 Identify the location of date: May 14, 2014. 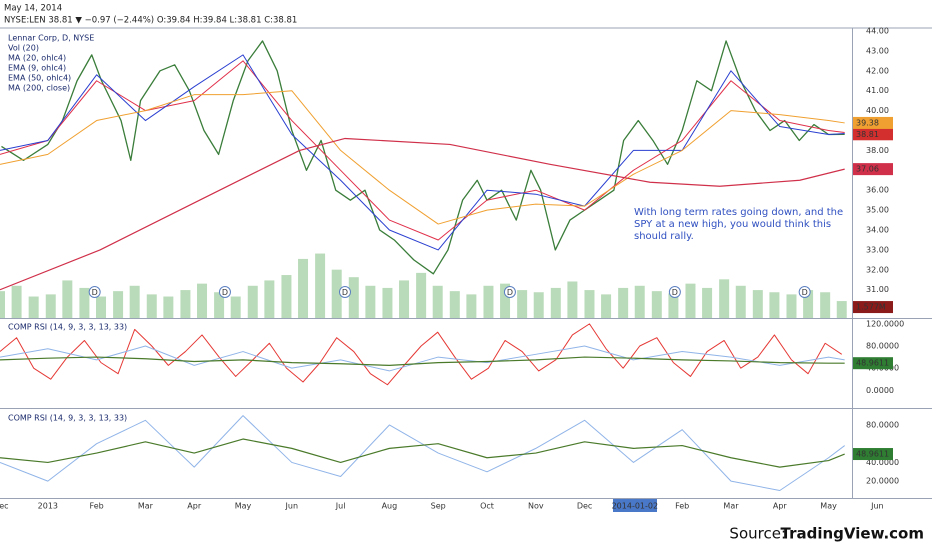
(33, 9).